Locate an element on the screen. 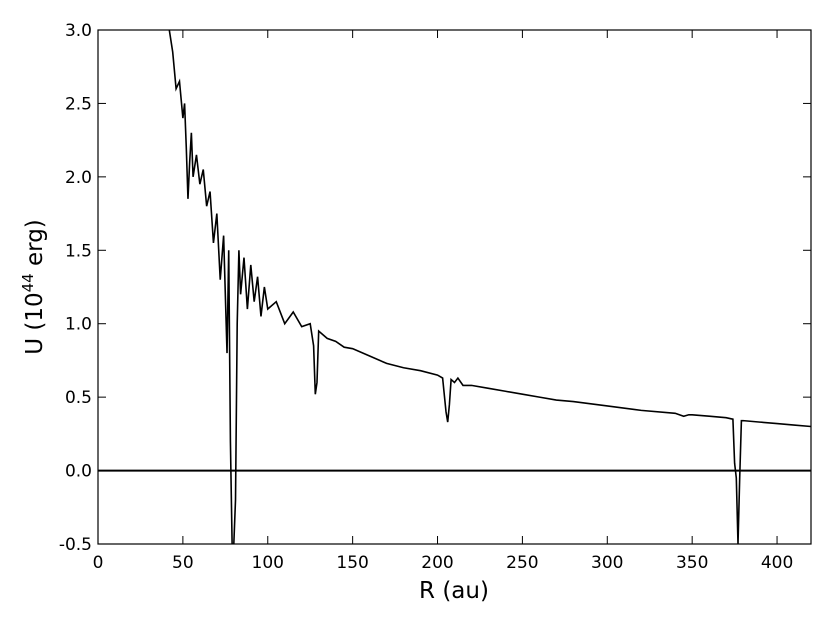  y-tick-label: 3.0 is located at coordinates (78, 31).